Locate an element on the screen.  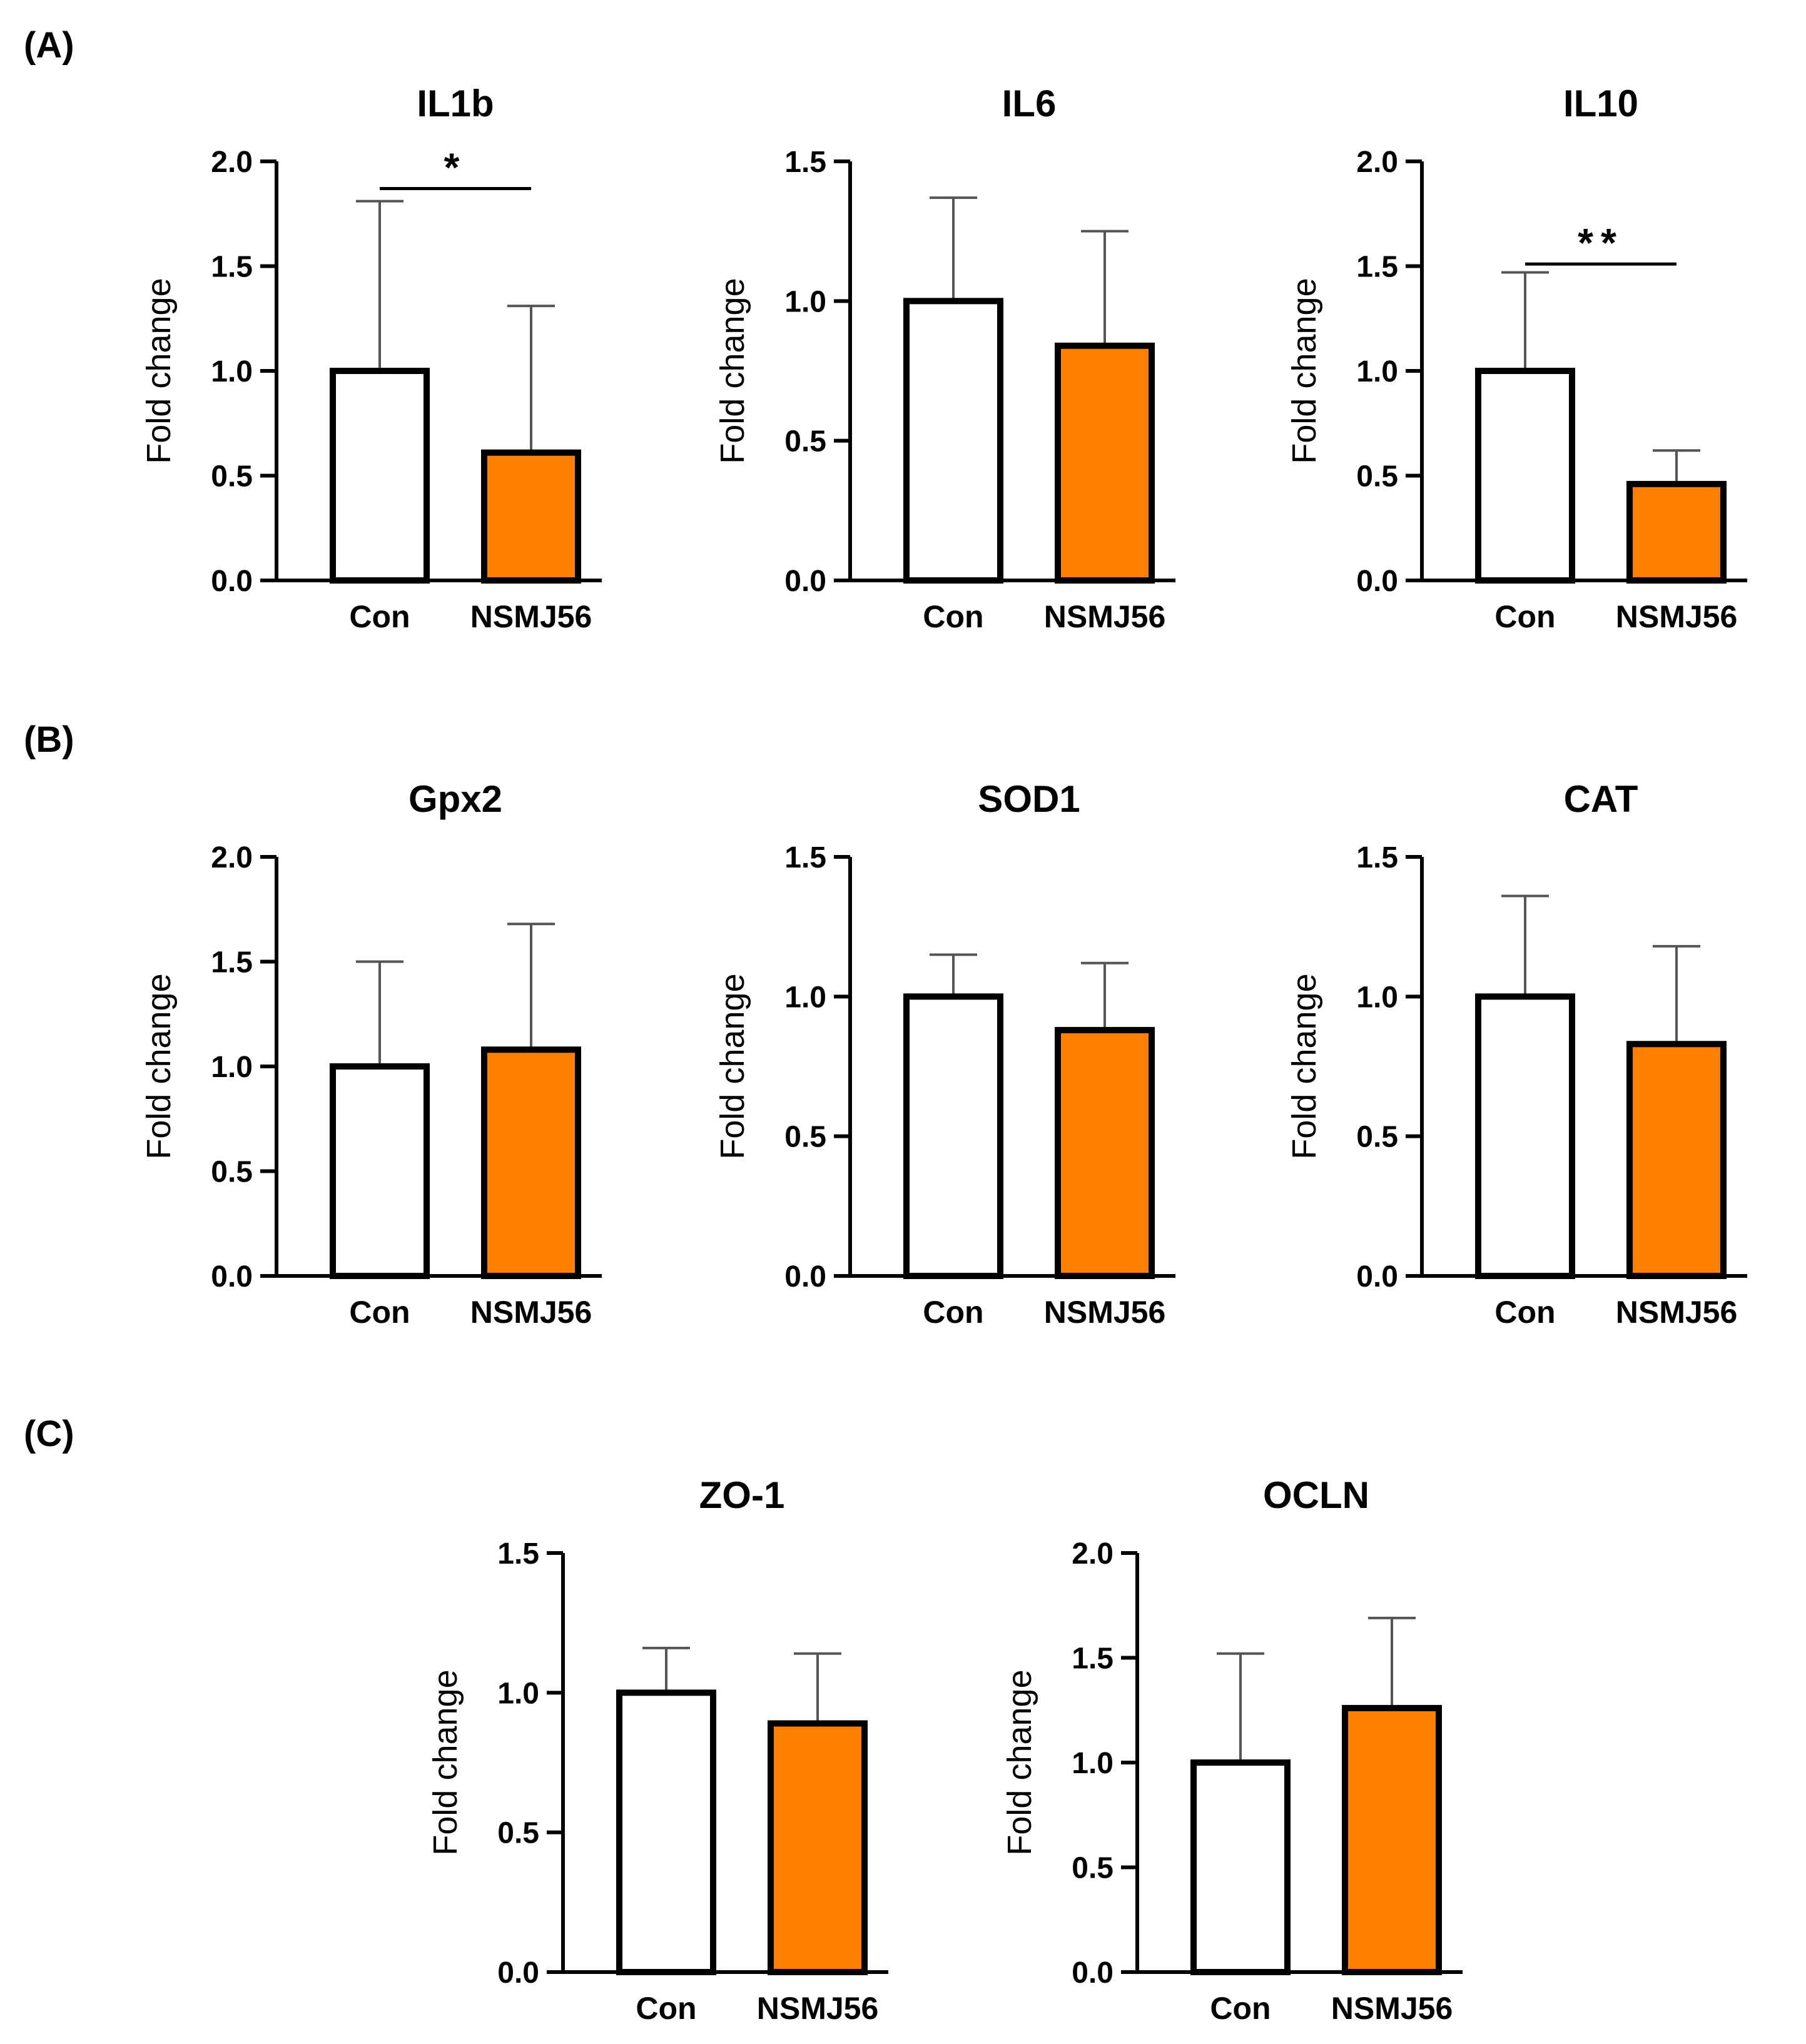
chart-cat: CAT Fold change 0.0 0.5 1.0 1.5 Con NSMJ56 is located at coordinates (1517, 1054).